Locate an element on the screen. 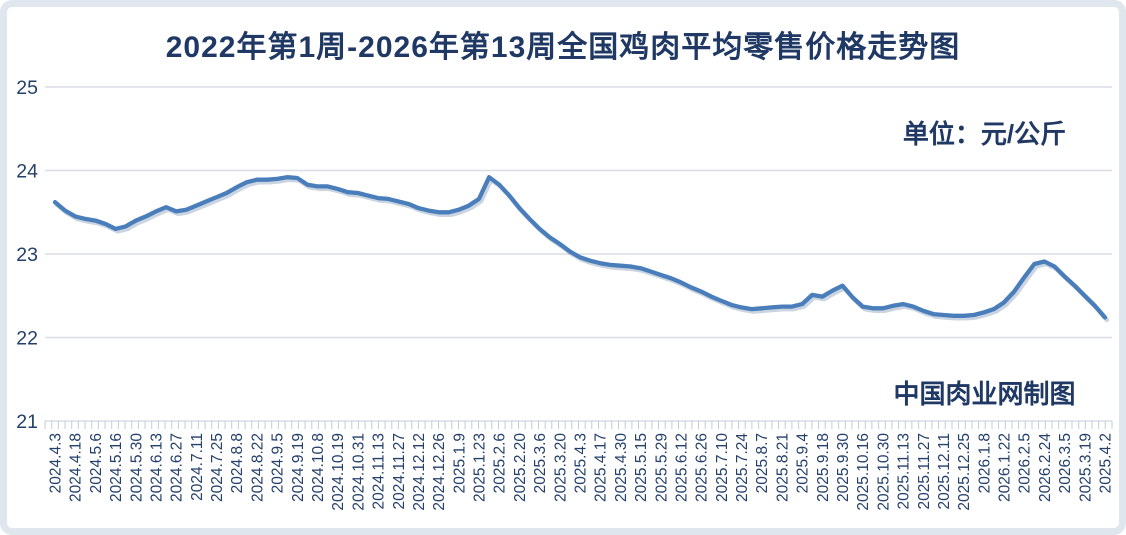 This screenshot has width=1126, height=535. x-axis-tick-label: 2024.12.12 is located at coordinates (419, 472).